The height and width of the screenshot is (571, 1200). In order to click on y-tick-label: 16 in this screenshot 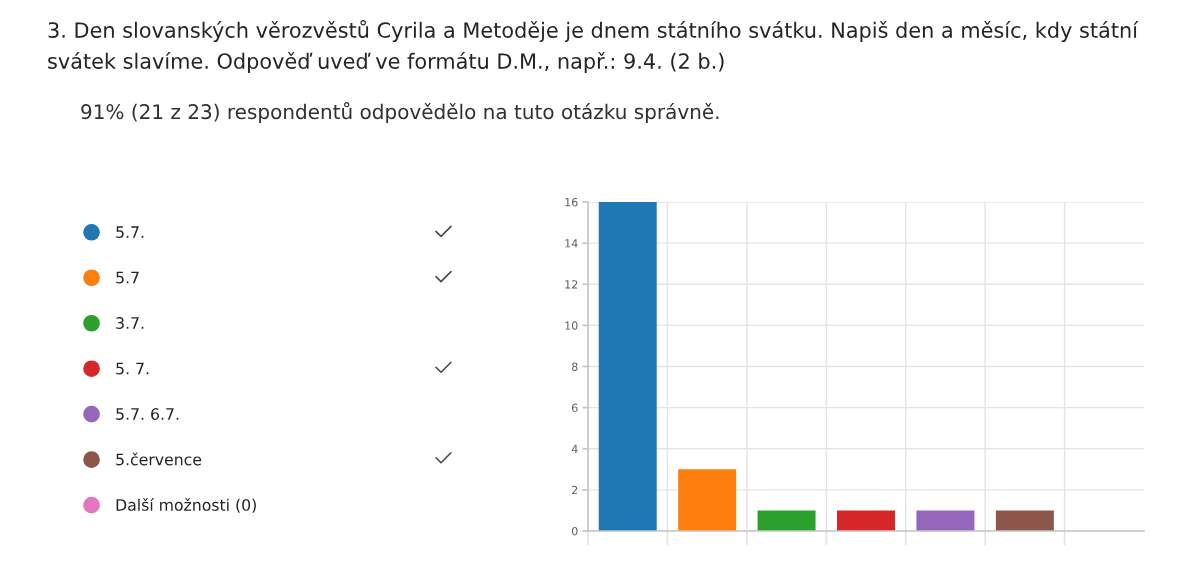, I will do `click(571, 202)`.